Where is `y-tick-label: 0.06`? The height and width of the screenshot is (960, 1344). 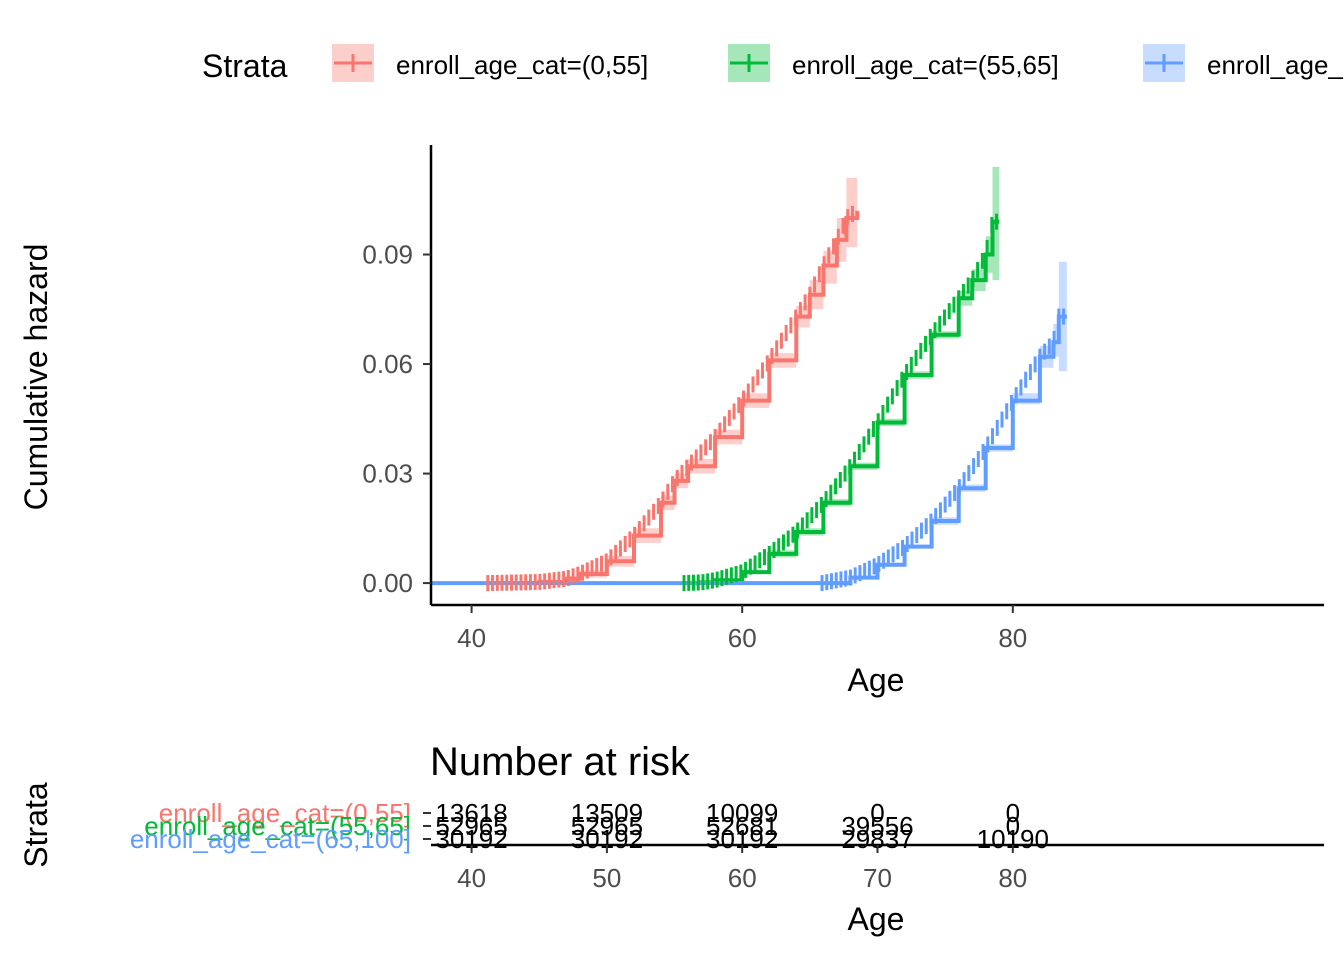 y-tick-label: 0.06 is located at coordinates (387, 364).